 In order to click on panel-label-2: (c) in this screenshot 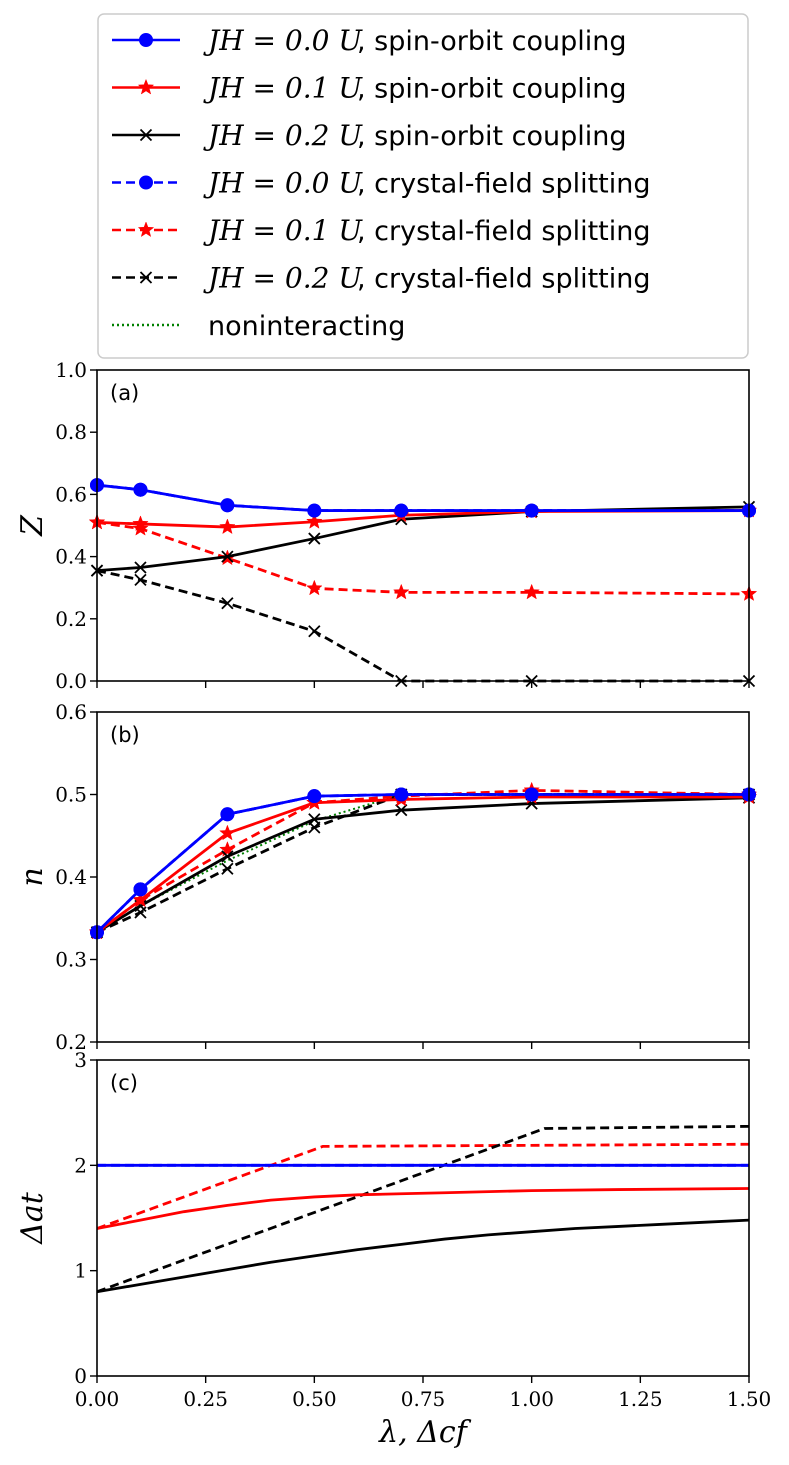, I will do `click(124, 1083)`.